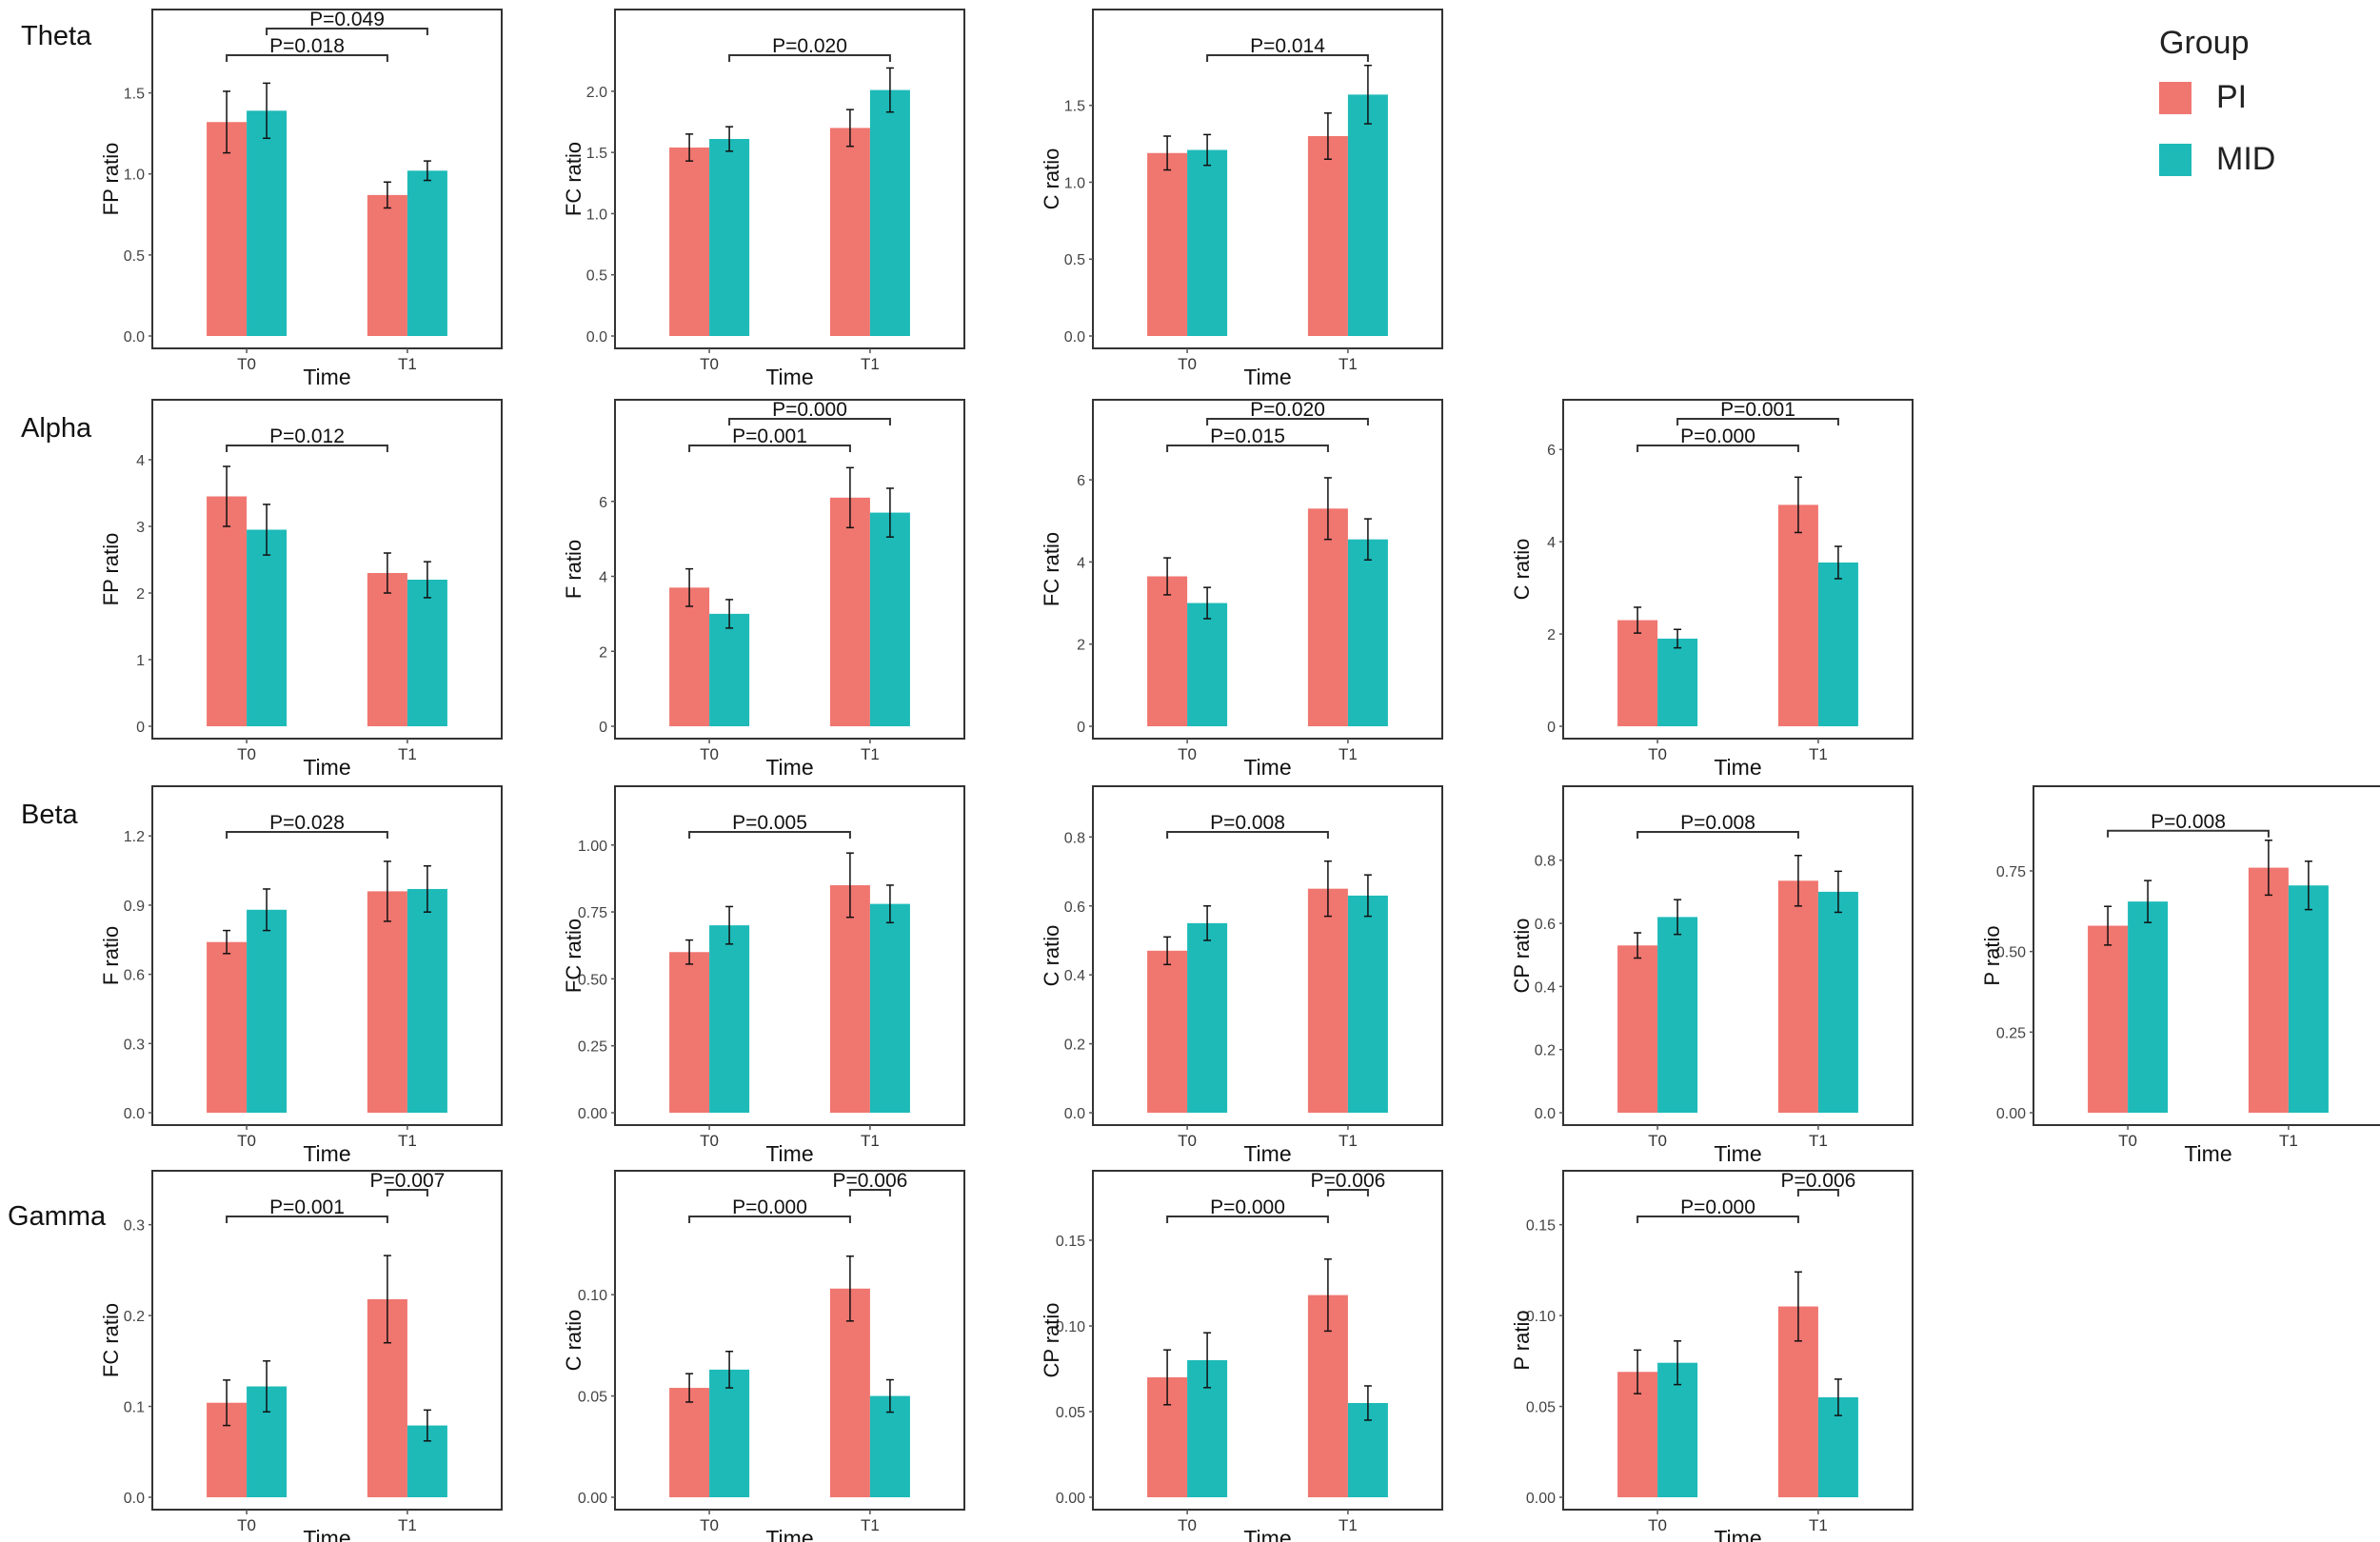  Describe the element at coordinates (1715, 975) in the screenshot. I see `chart-beta-10: 0.0 0.2 0.4 0.6 0.8 CP ratio T0 T1 Time P=0.008` at that location.